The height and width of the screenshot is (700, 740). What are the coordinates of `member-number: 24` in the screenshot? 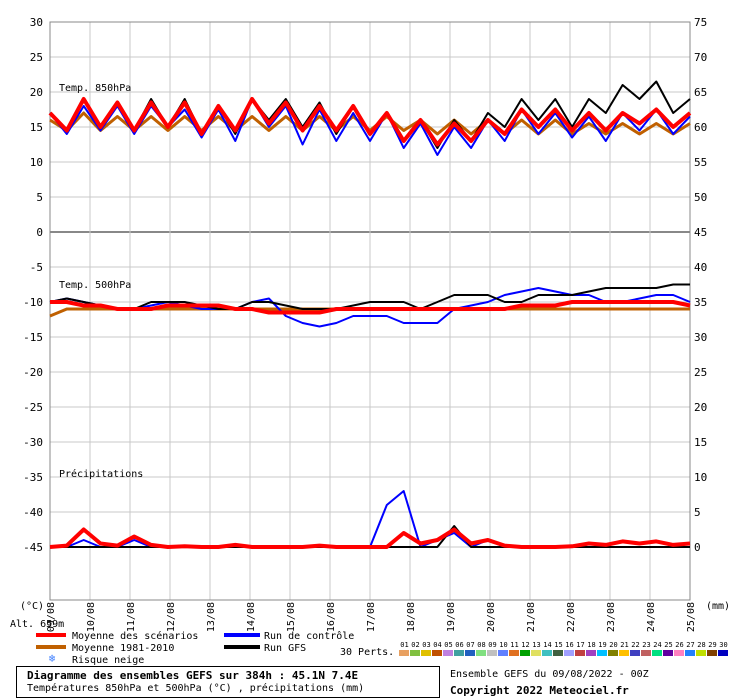 It's located at (657, 645).